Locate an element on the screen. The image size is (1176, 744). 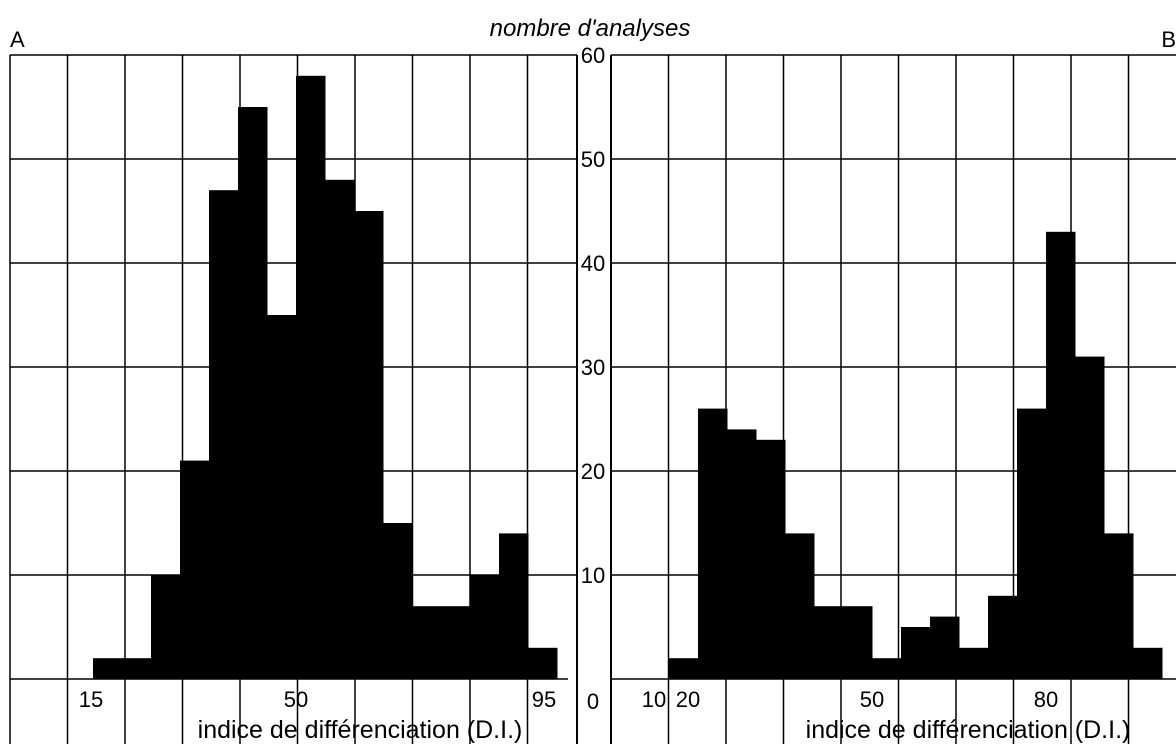
y-tick-label: 60 is located at coordinates (593, 55).